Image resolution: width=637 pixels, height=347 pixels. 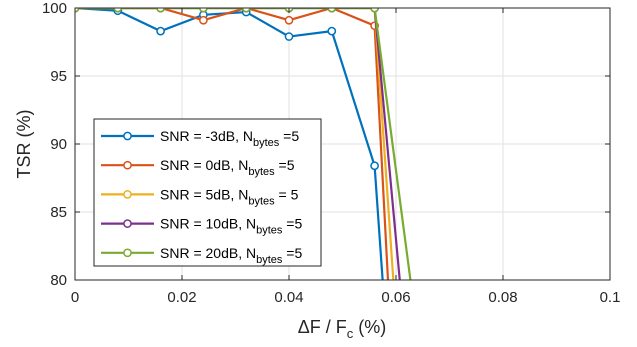 What do you see at coordinates (181, 297) in the screenshot?
I see `x-tick-label: 0.02` at bounding box center [181, 297].